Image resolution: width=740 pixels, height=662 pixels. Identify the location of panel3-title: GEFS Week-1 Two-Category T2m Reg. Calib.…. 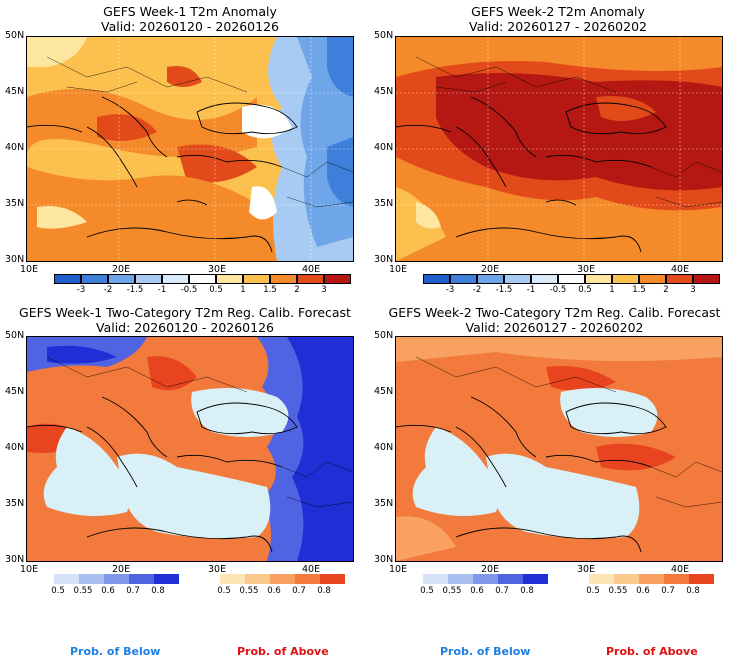
(185, 320).